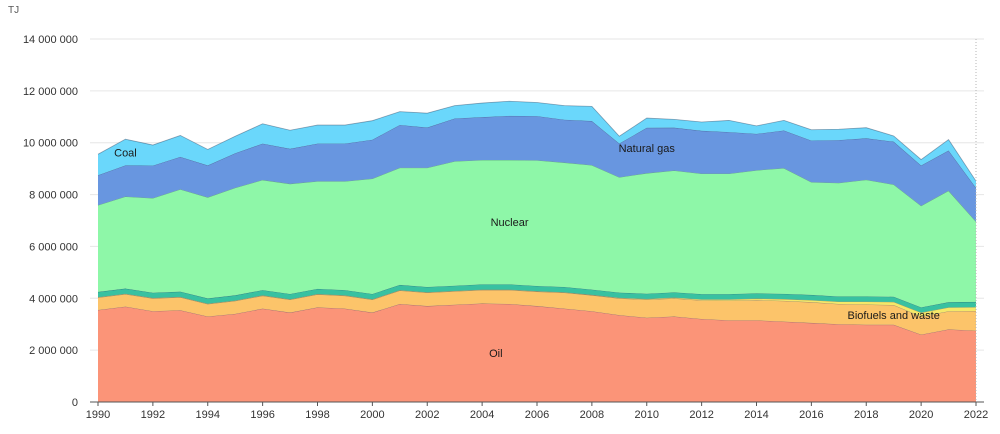 The width and height of the screenshot is (1000, 434). What do you see at coordinates (701, 415) in the screenshot?
I see `x-tick-label: 2012` at bounding box center [701, 415].